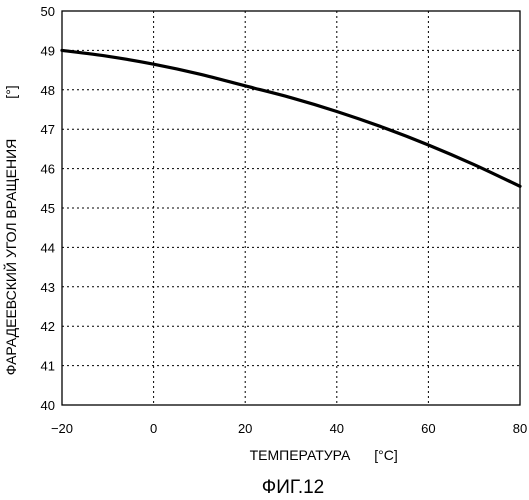  What do you see at coordinates (293, 487) in the screenshot?
I see `figure-caption: ФИГ.12` at bounding box center [293, 487].